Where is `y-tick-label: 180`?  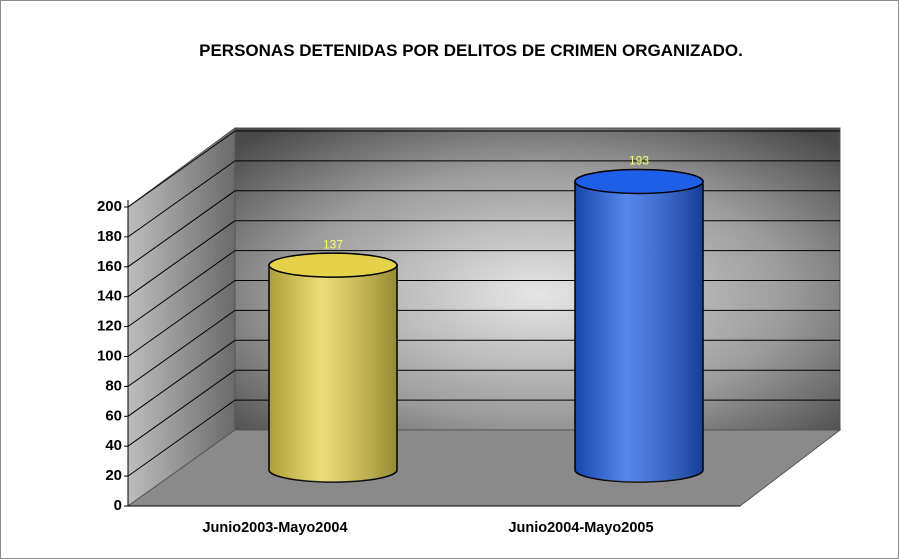 y-tick-label: 180 is located at coordinates (109, 236).